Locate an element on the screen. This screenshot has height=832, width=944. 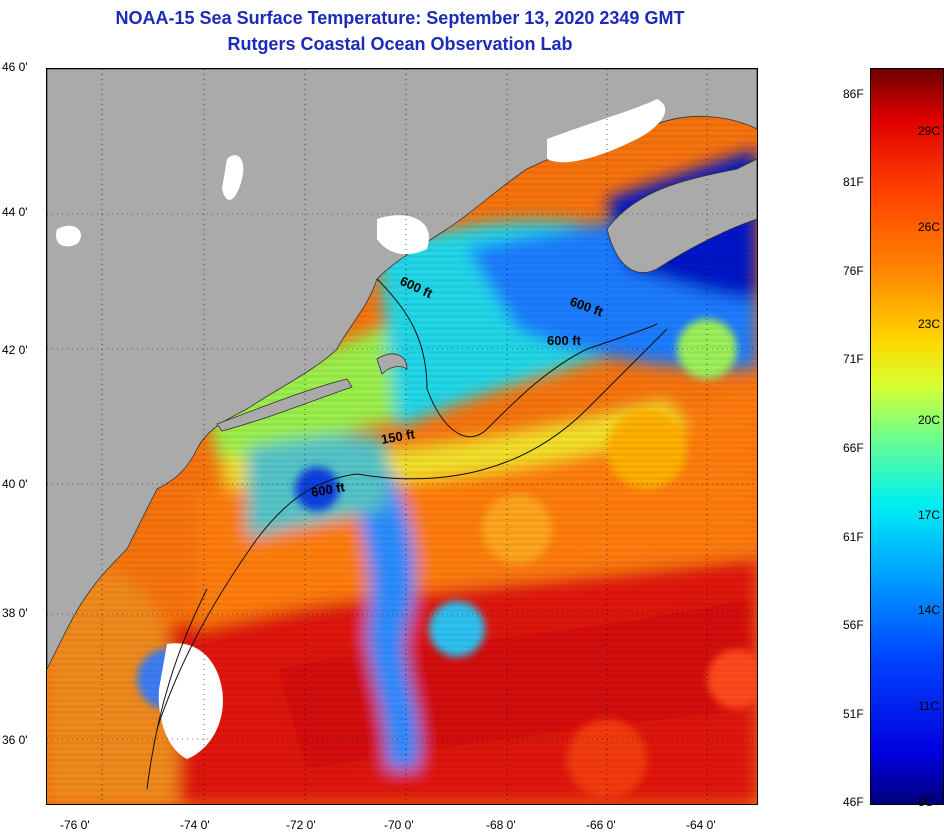
lat-label-38: 38 0' is located at coordinates (15, 613).